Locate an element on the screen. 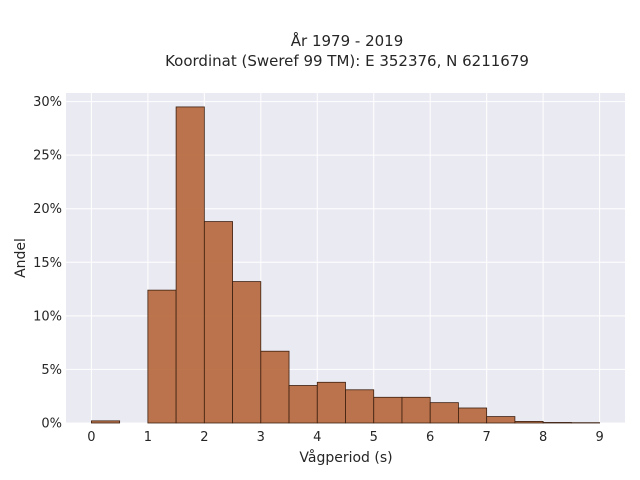 Image resolution: width=640 pixels, height=480 pixels. y-axis-label: Andel is located at coordinates (21, 258).